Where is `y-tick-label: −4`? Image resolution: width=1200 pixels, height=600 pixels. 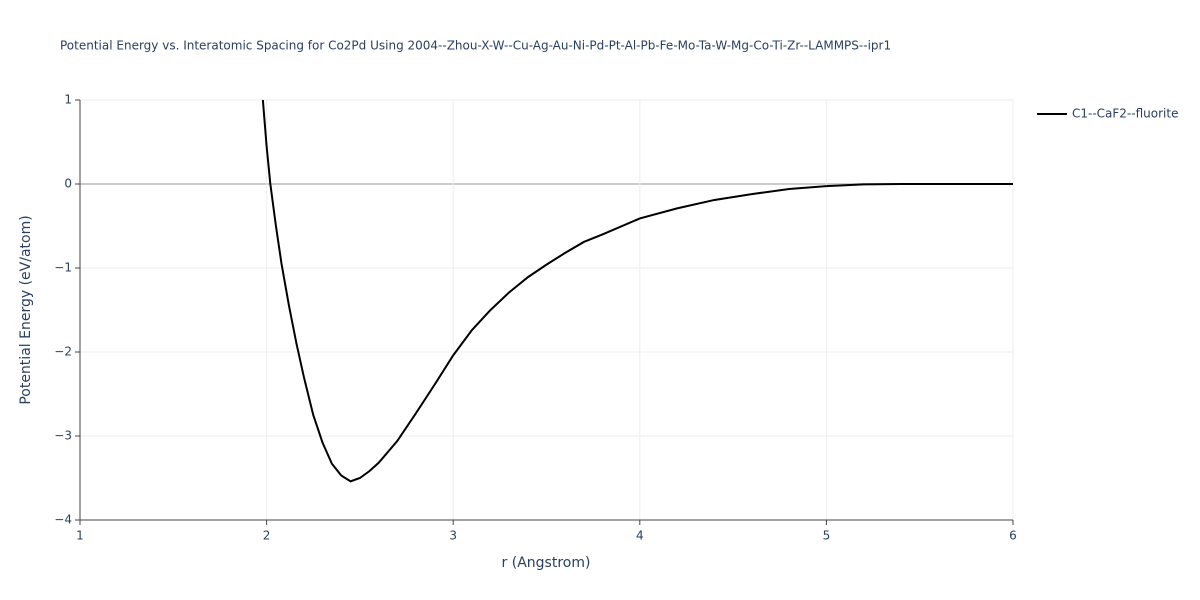
y-tick-label: −4 is located at coordinates (63, 520).